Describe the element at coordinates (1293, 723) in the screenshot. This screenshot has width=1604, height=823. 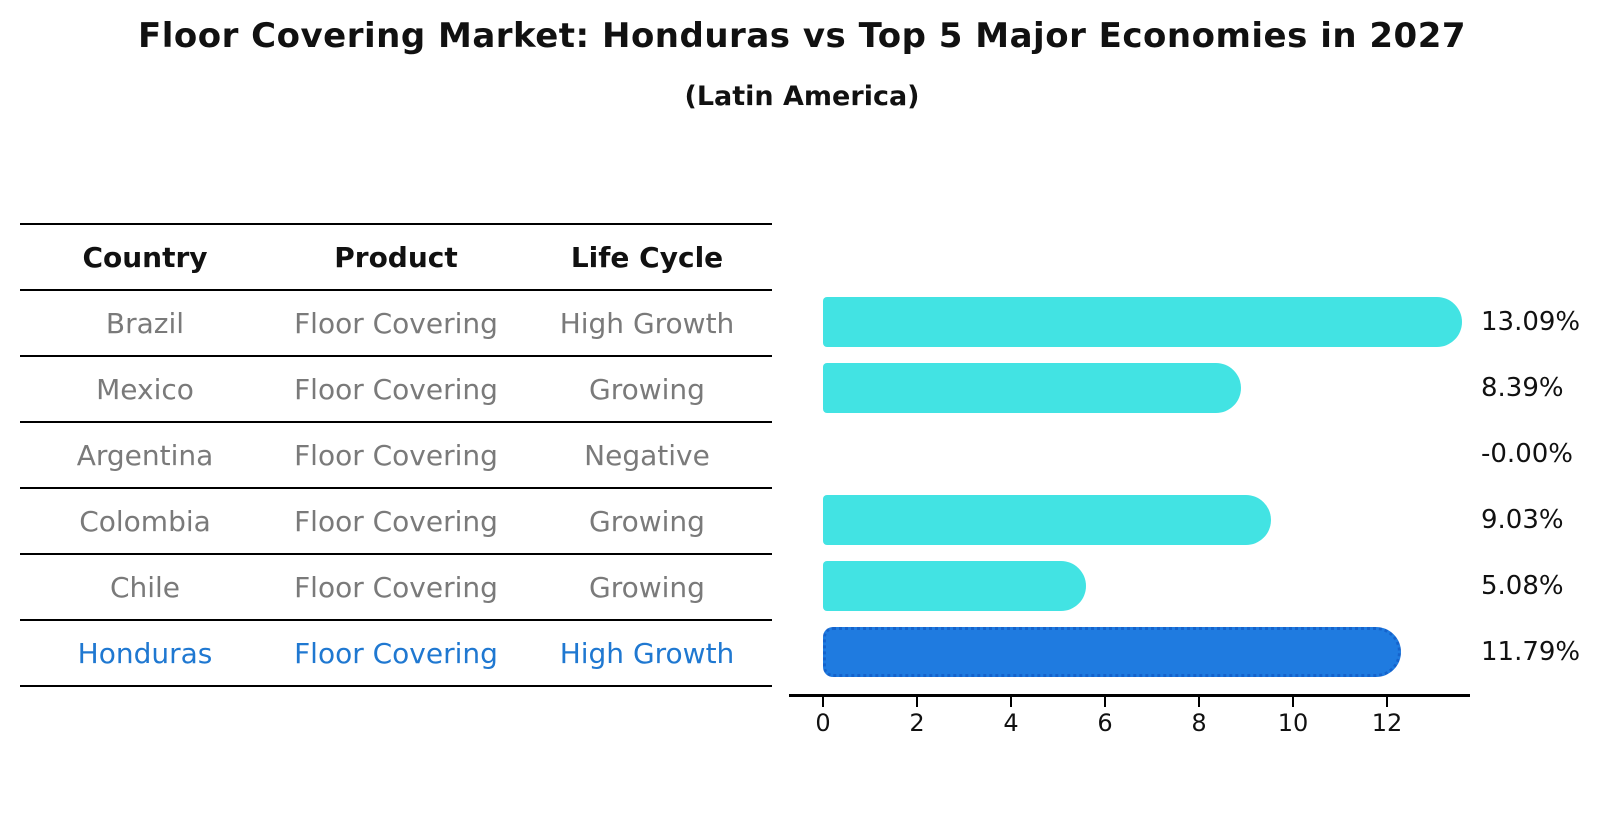
I see `axis-tick-label: 10` at that location.